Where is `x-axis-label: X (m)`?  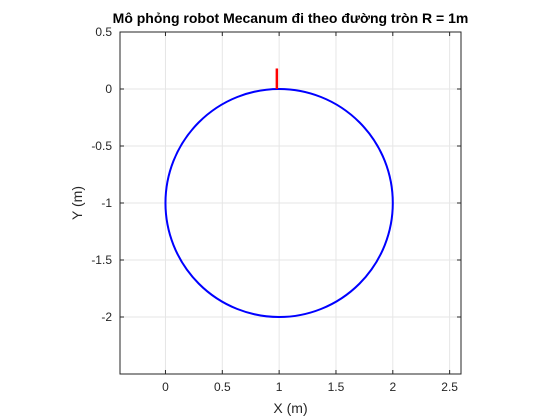
x-axis-label: X (m) is located at coordinates (290, 408).